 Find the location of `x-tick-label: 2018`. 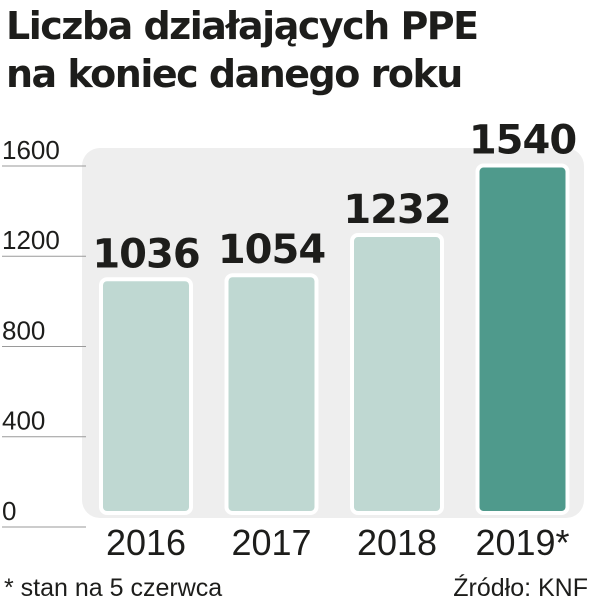

x-tick-label: 2018 is located at coordinates (397, 542).